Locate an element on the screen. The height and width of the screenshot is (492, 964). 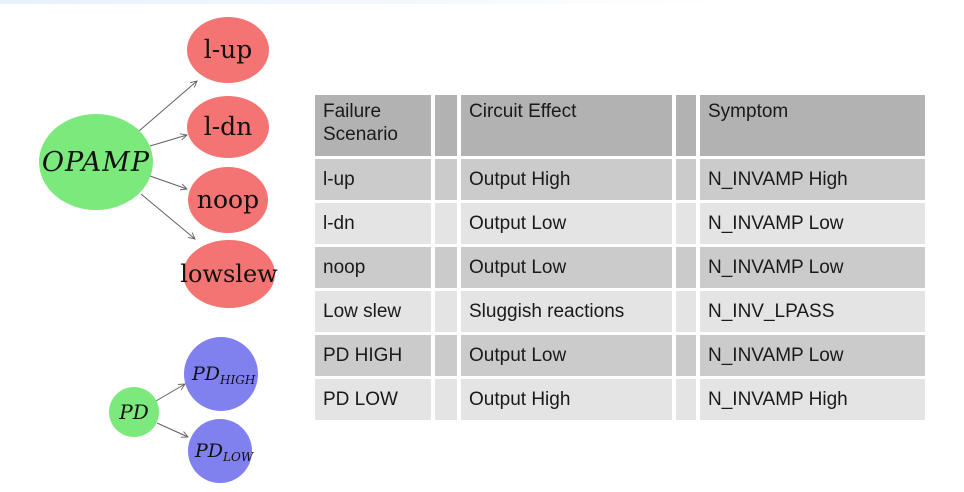
table-cell-scenario: noop is located at coordinates (373, 267).